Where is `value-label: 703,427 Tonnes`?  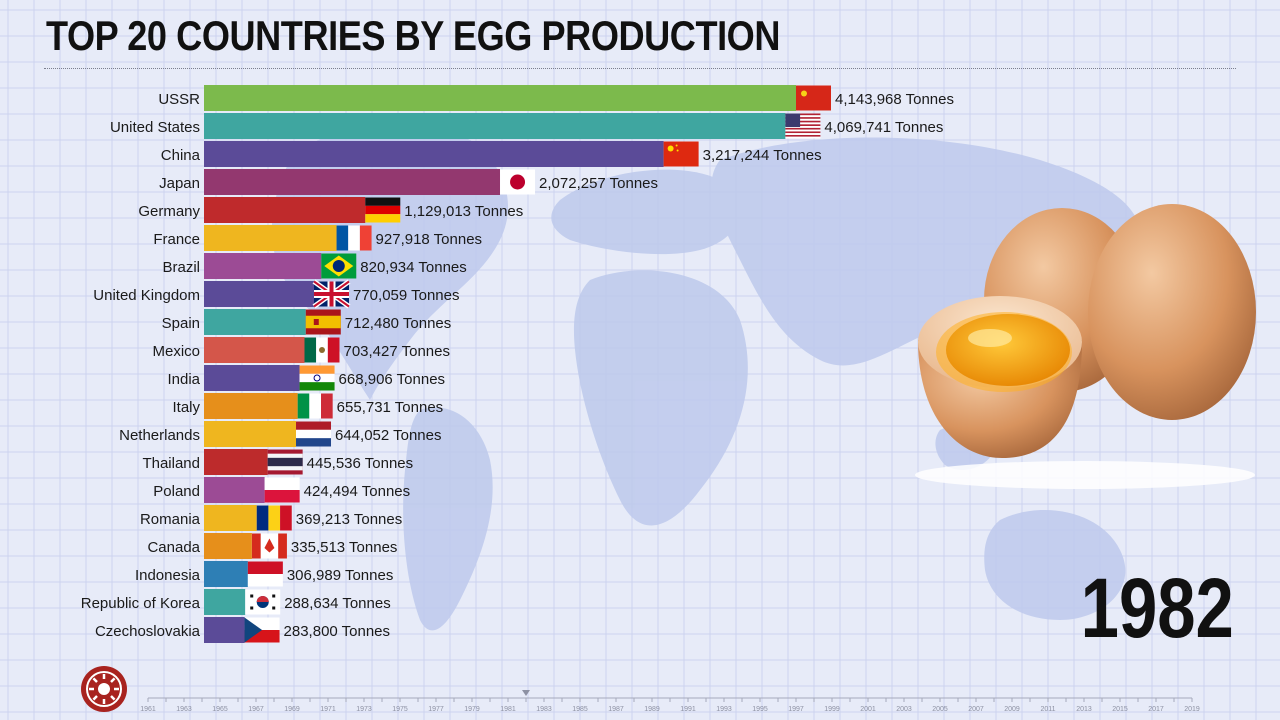 value-label: 703,427 Tonnes is located at coordinates (396, 351).